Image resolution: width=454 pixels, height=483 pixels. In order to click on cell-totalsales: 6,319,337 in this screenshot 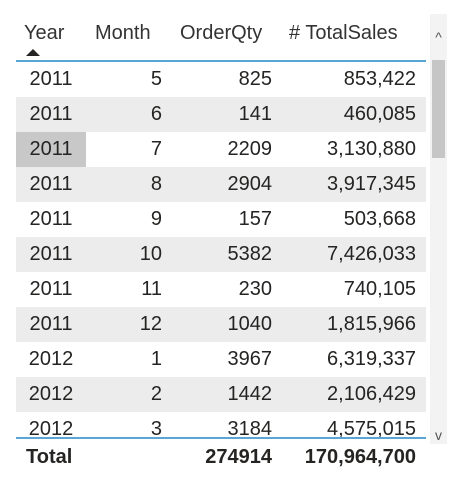, I will do `click(371, 359)`.